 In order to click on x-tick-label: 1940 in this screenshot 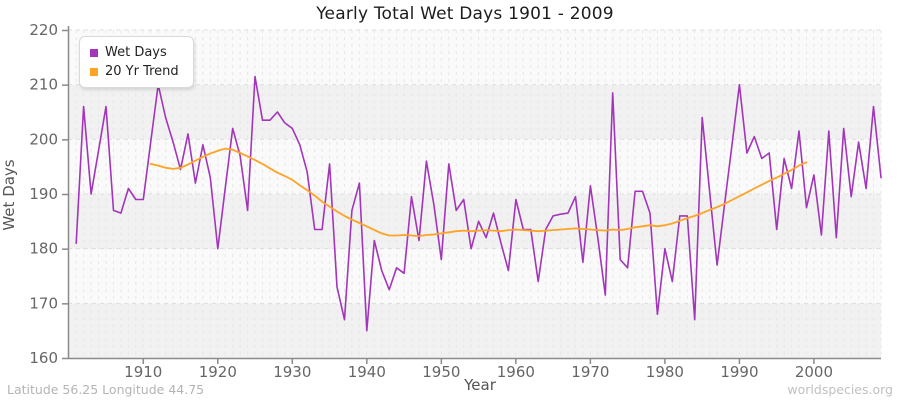, I will do `click(367, 372)`.